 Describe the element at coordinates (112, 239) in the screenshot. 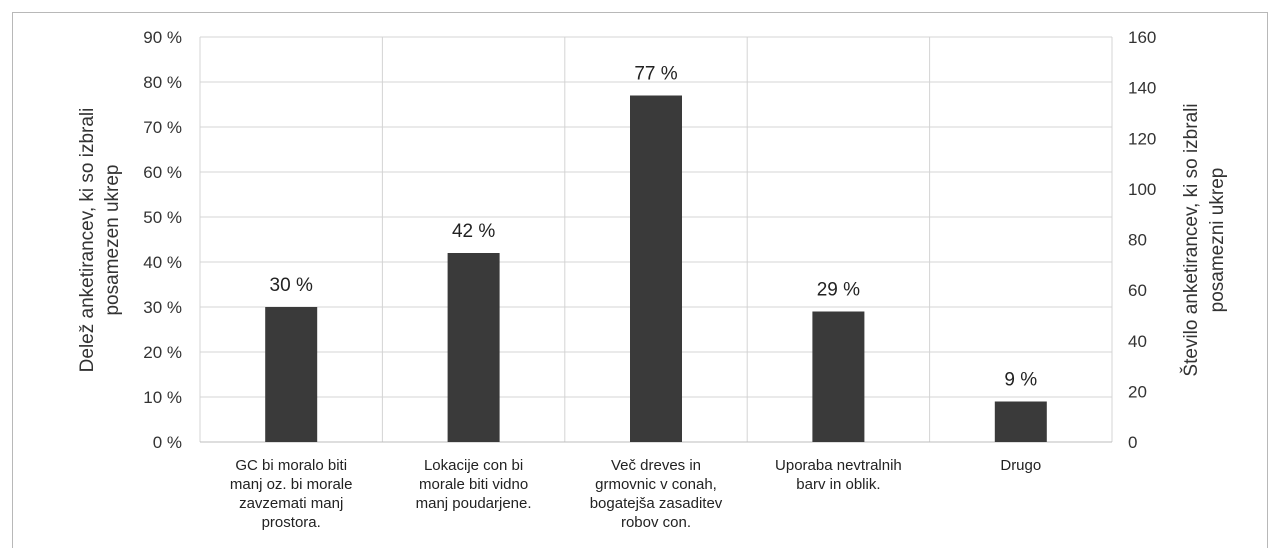

I see `y-left-axis-title: posamezen ukrep` at that location.